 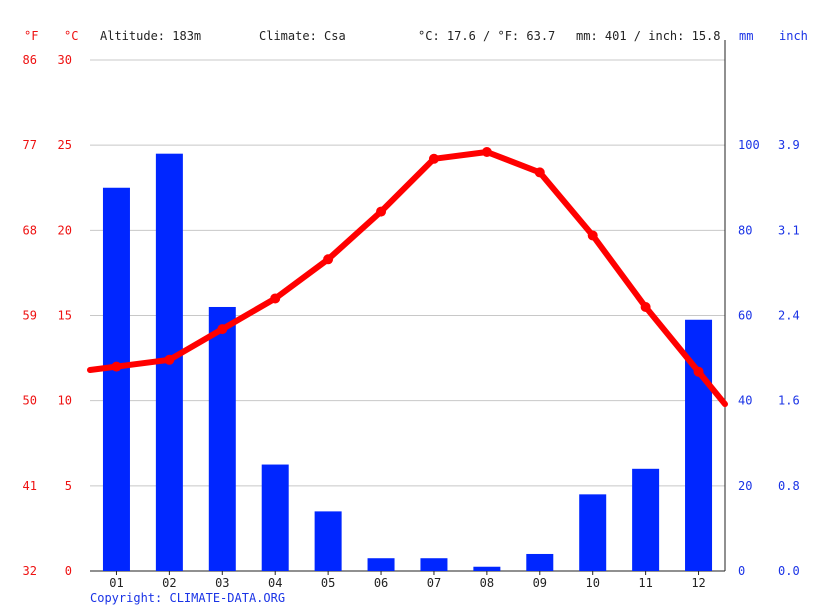 What do you see at coordinates (30, 571) in the screenshot?
I see `fahrenheit-tick-label: 32` at bounding box center [30, 571].